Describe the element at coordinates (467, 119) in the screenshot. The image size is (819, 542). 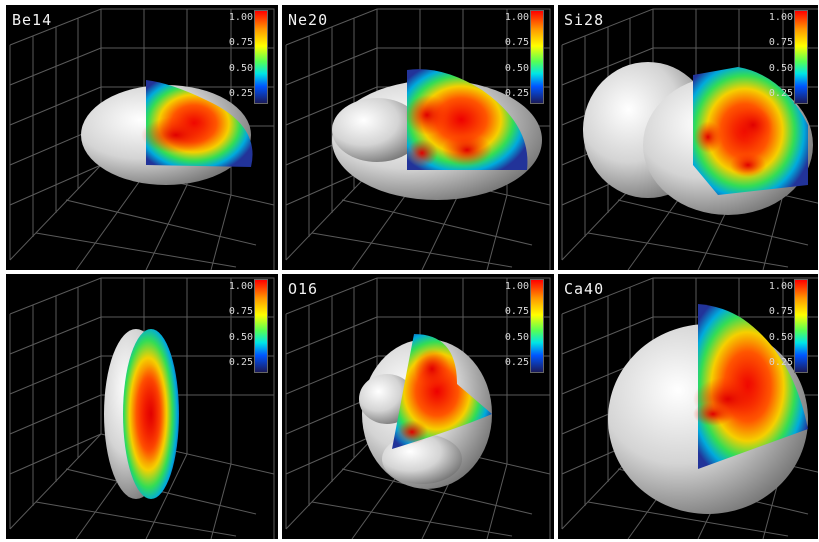
I see `density-cutaway` at that location.